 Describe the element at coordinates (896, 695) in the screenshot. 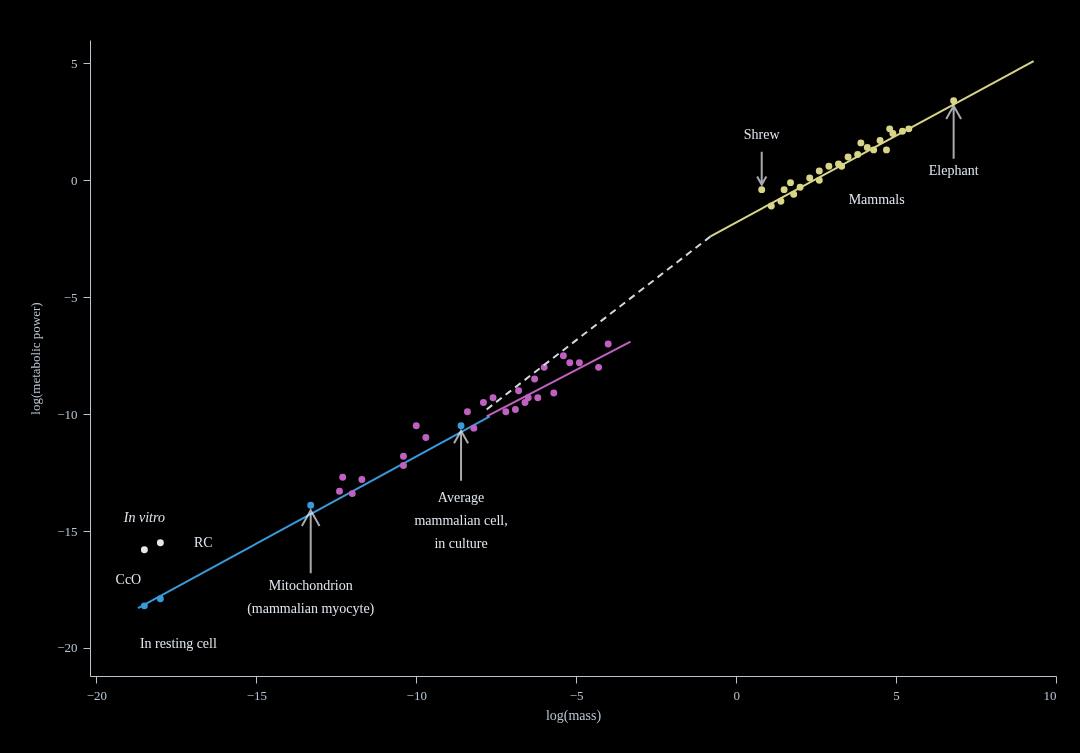

I see `x-tick-label: 5` at that location.